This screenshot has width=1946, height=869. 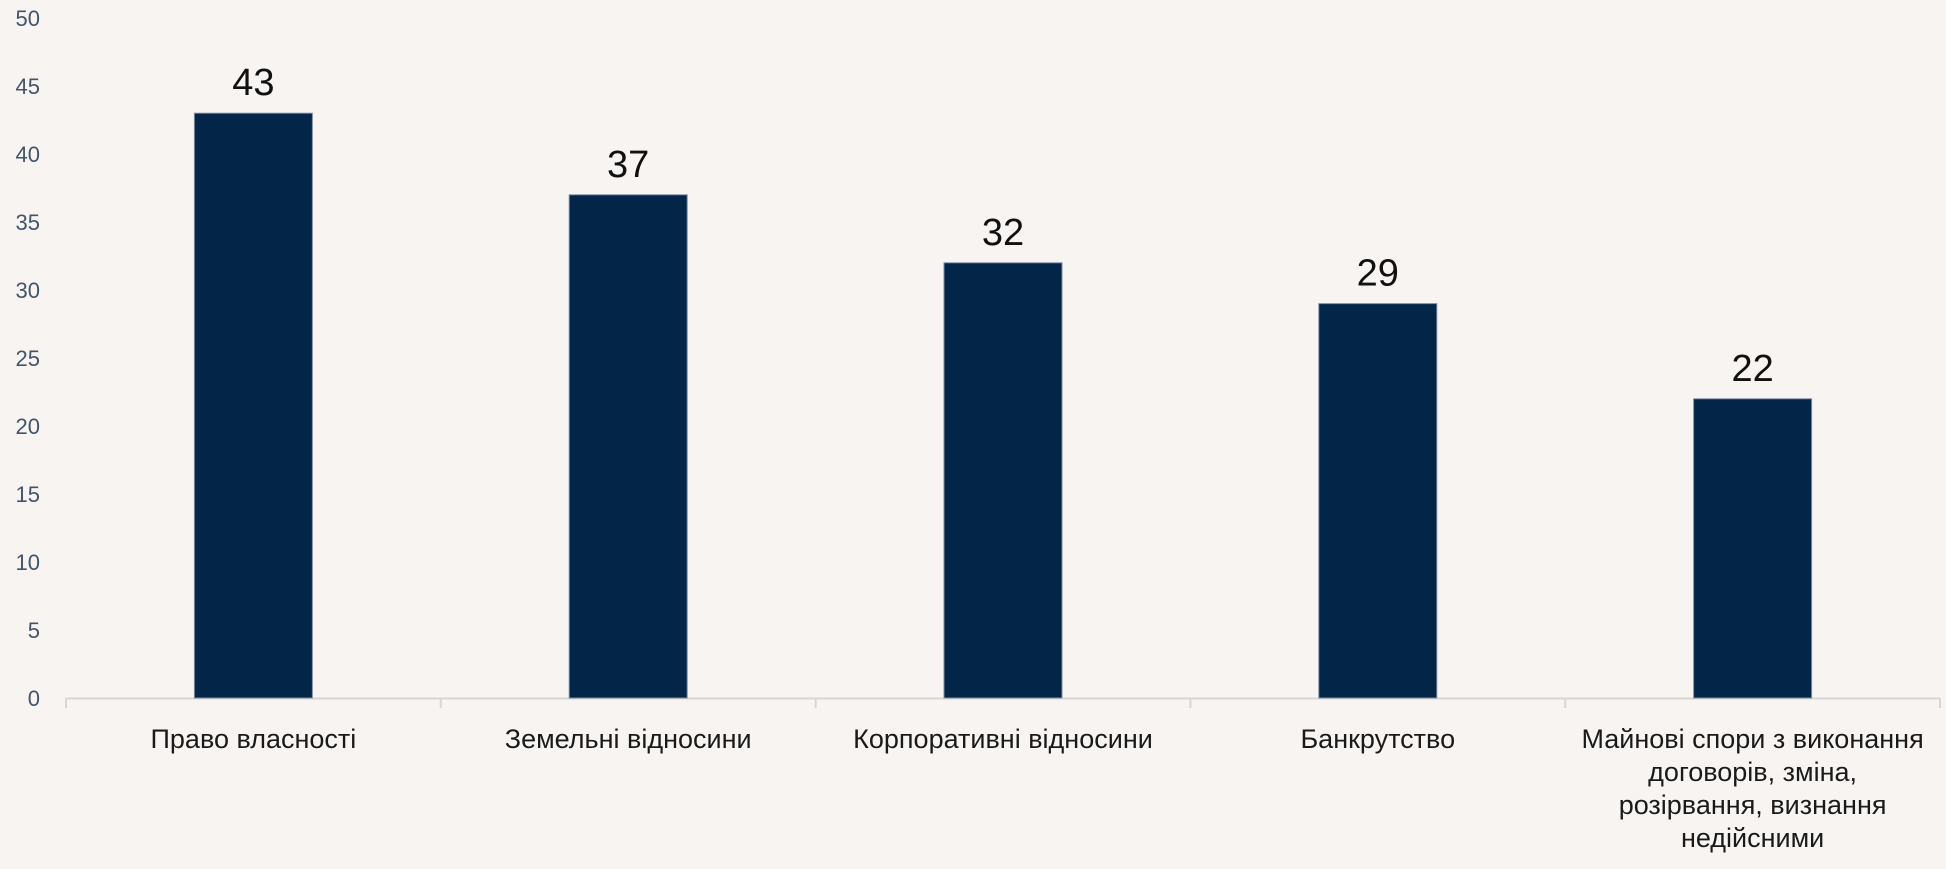 I want to click on data-label: 37, so click(x=628, y=165).